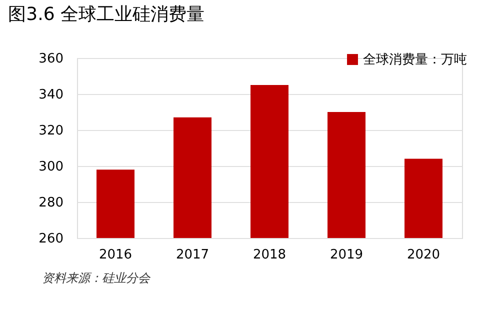 The image size is (478, 321). I want to click on x-tick-label: 2020, so click(423, 255).